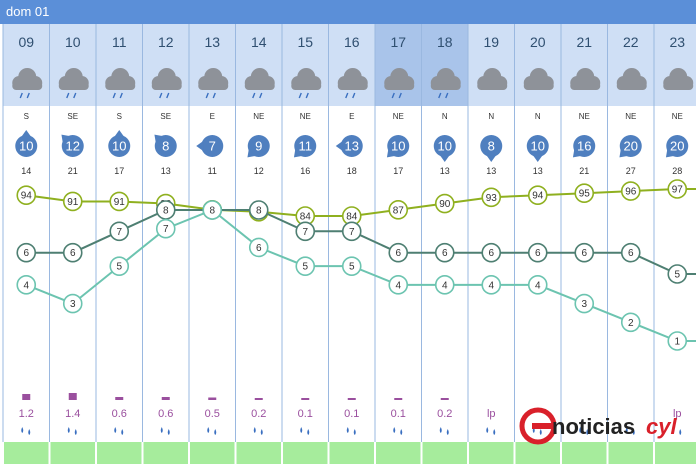 The image size is (696, 464). Describe the element at coordinates (165, 146) in the screenshot. I see `wind-speed-value: 8` at that location.